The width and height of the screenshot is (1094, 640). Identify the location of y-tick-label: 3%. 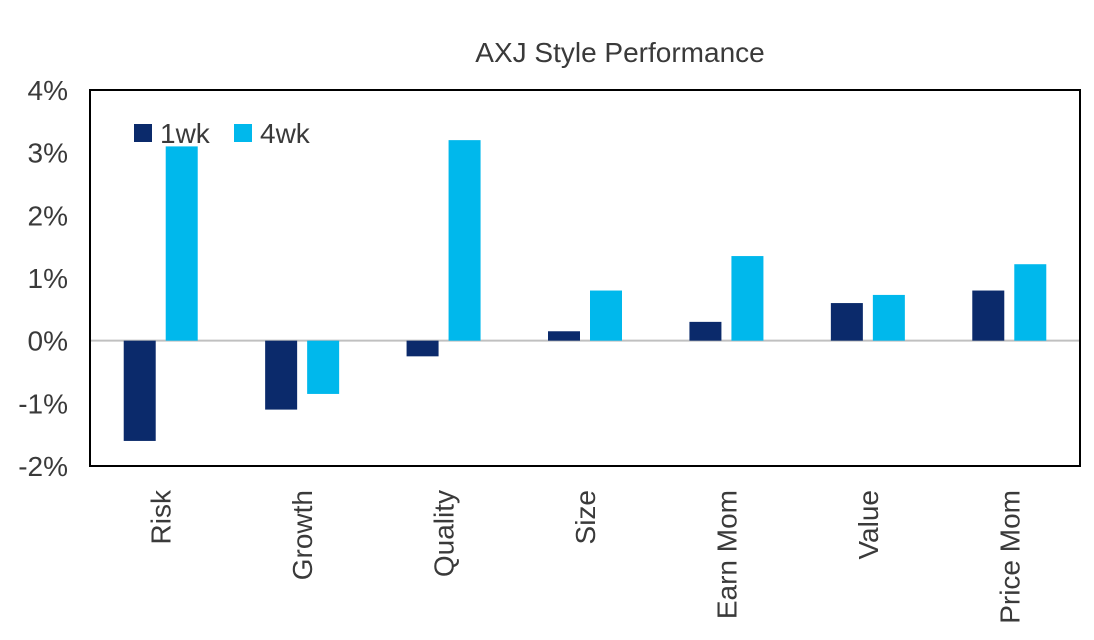
(48, 153).